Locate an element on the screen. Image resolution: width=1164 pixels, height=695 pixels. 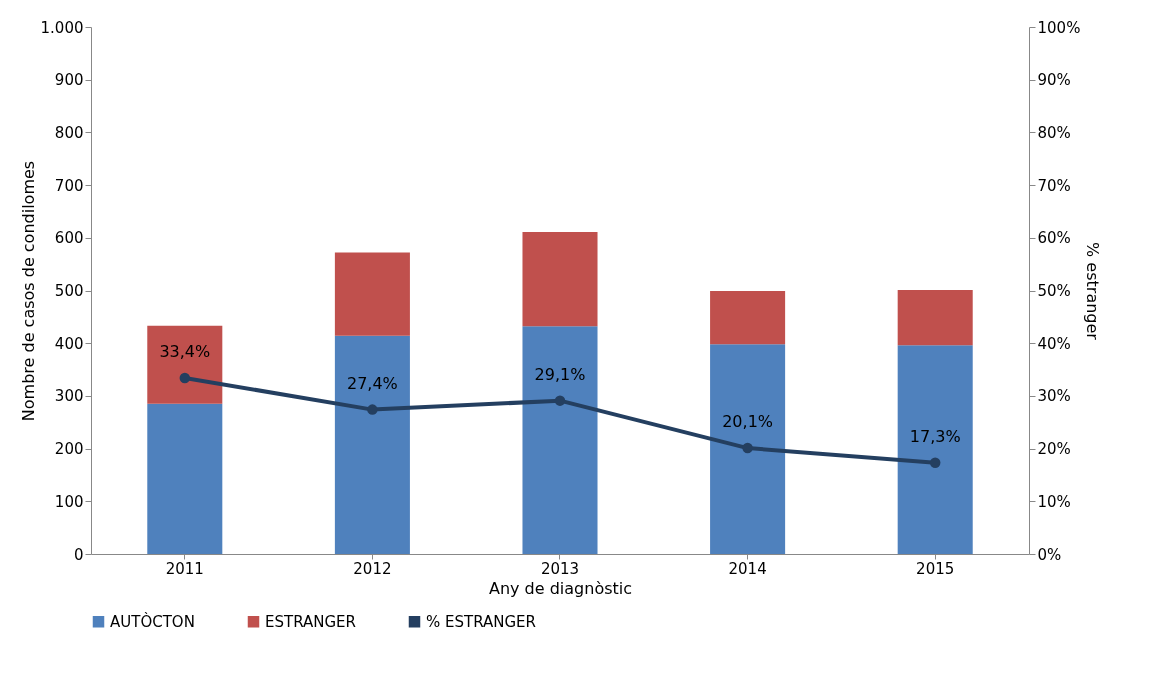
y2-axis-title: % estranger is located at coordinates (1093, 291).